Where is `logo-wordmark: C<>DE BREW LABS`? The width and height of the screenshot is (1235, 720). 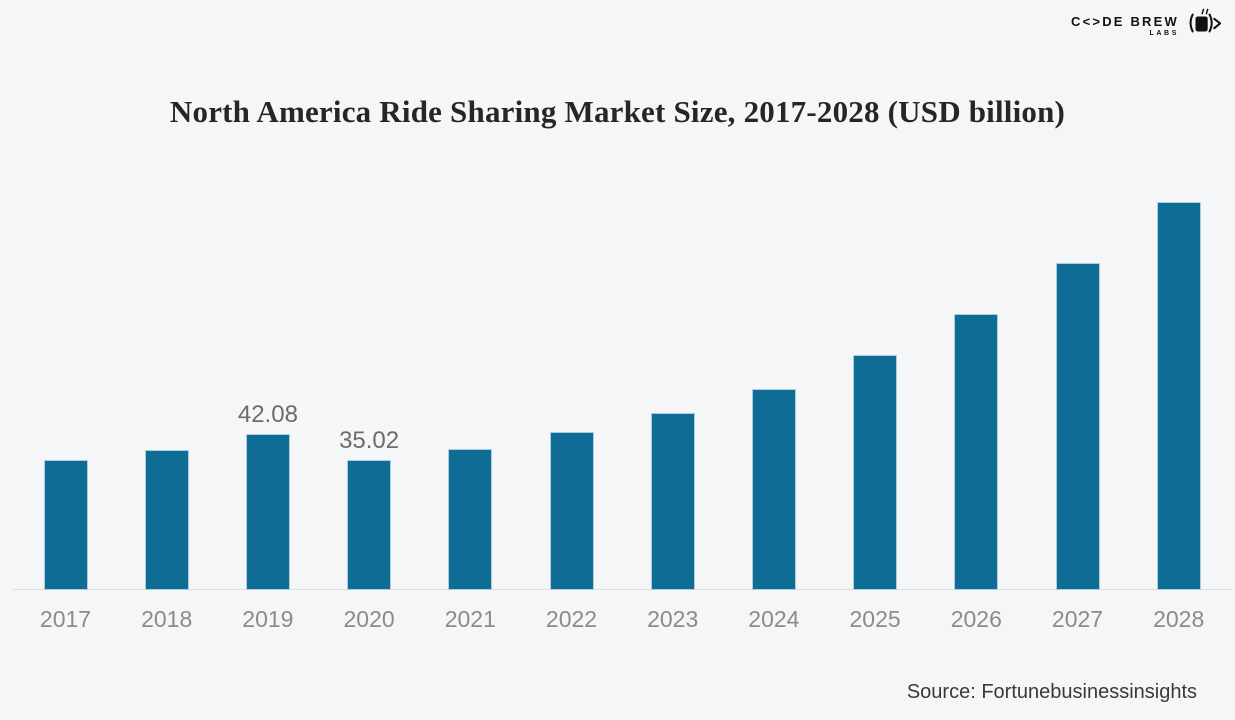
logo-wordmark: C<>DE BREW LABS is located at coordinates (1125, 25).